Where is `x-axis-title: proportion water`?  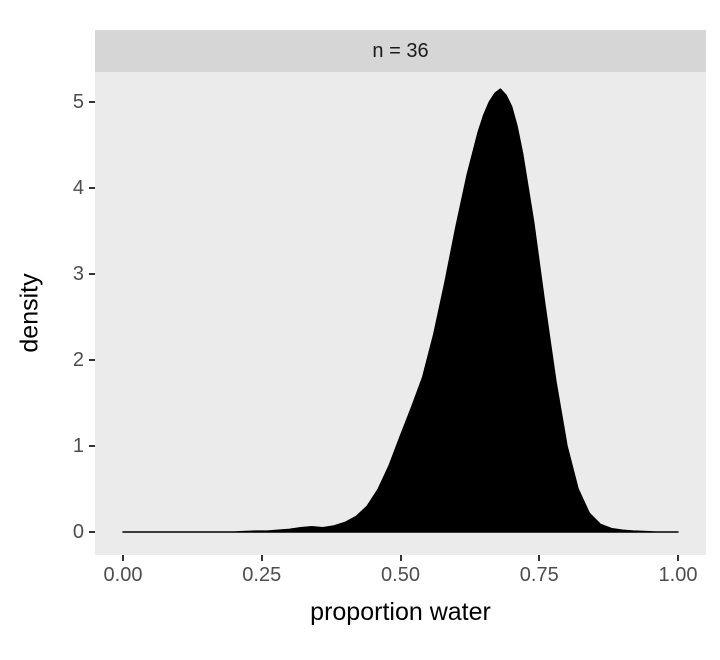 x-axis-title: proportion water is located at coordinates (400, 612).